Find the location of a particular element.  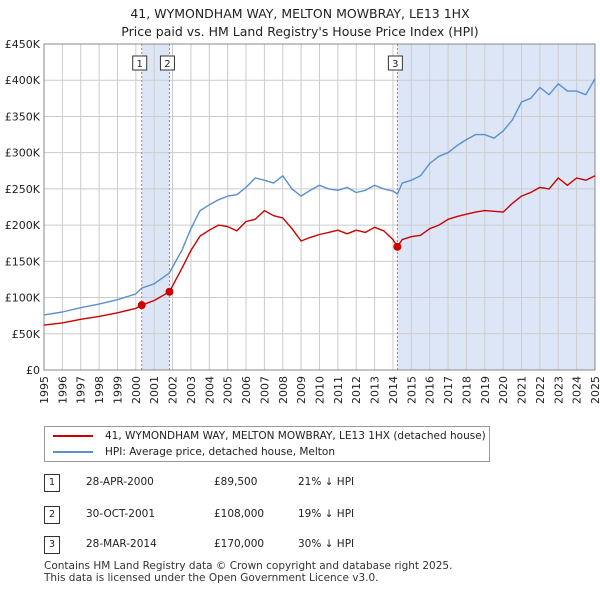

x-tick-label: 2017 is located at coordinates (448, 390).